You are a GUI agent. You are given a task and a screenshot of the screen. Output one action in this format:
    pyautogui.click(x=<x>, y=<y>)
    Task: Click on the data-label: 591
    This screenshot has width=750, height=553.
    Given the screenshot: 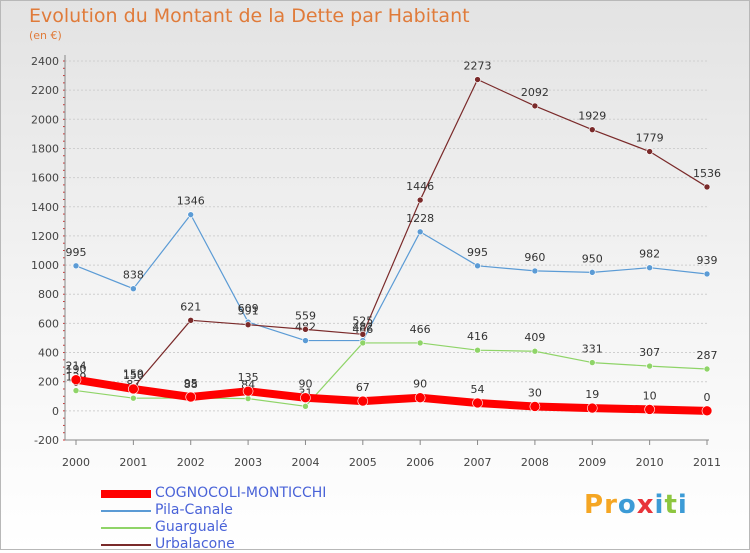 What is the action you would take?
    pyautogui.click(x=248, y=311)
    